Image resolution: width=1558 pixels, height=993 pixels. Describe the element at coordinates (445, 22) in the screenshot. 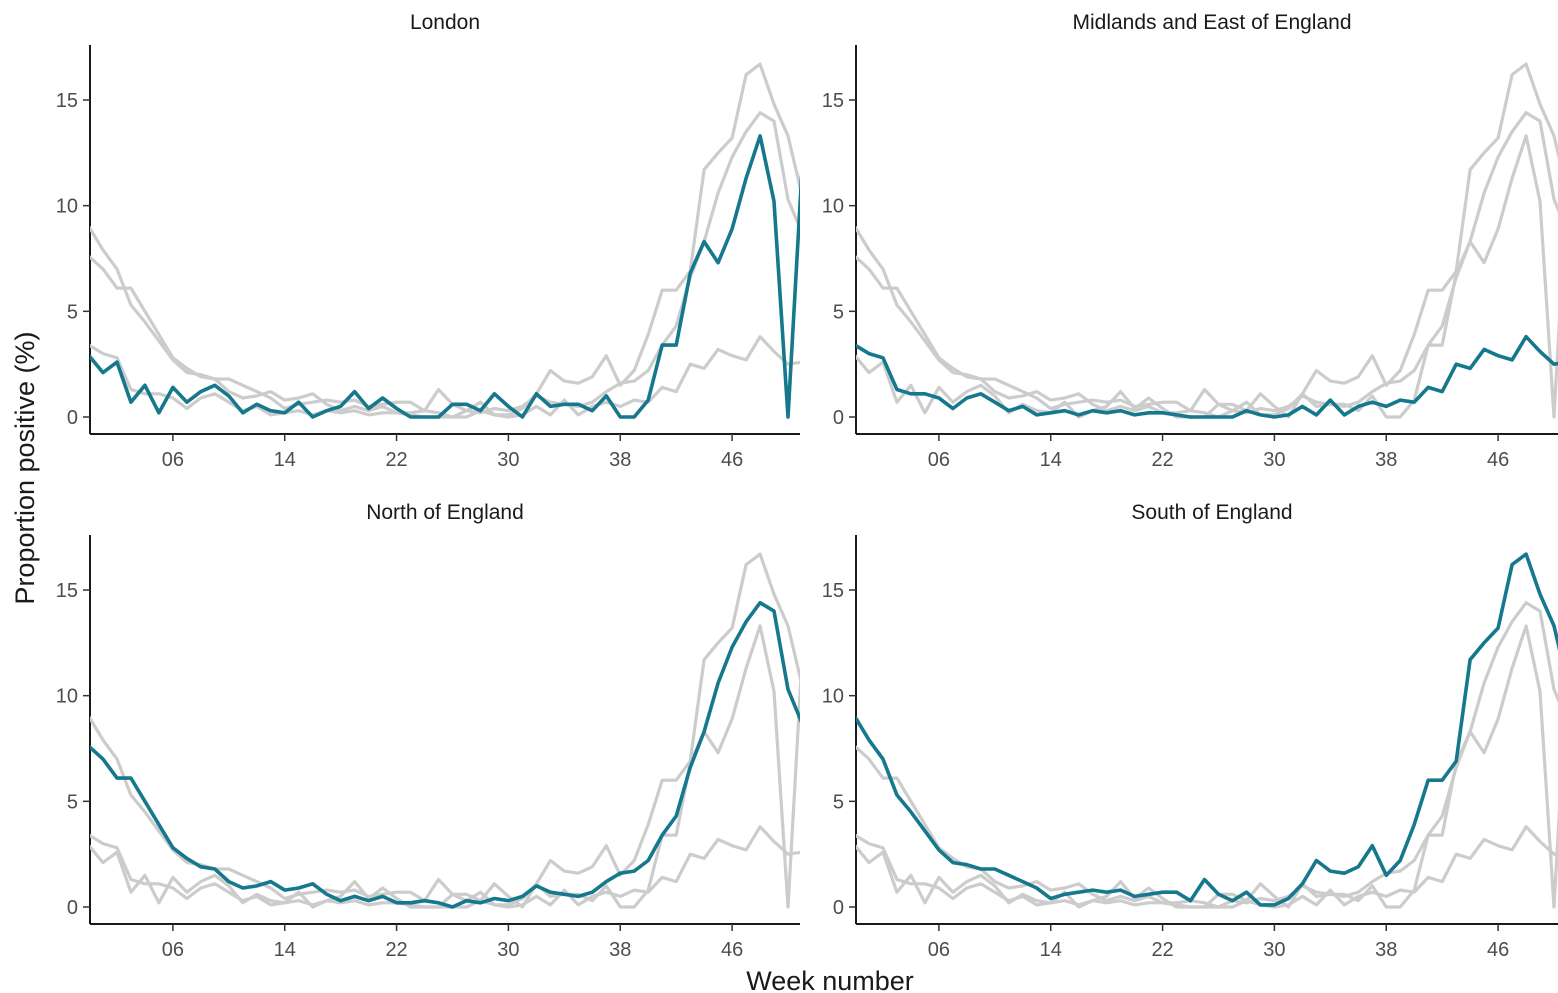

I see `panel-title: London` at that location.